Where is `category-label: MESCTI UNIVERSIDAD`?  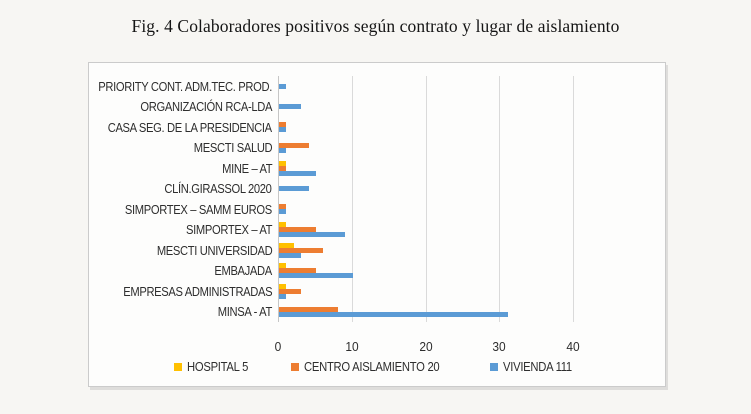 category-label: MESCTI UNIVERSIDAD is located at coordinates (214, 250).